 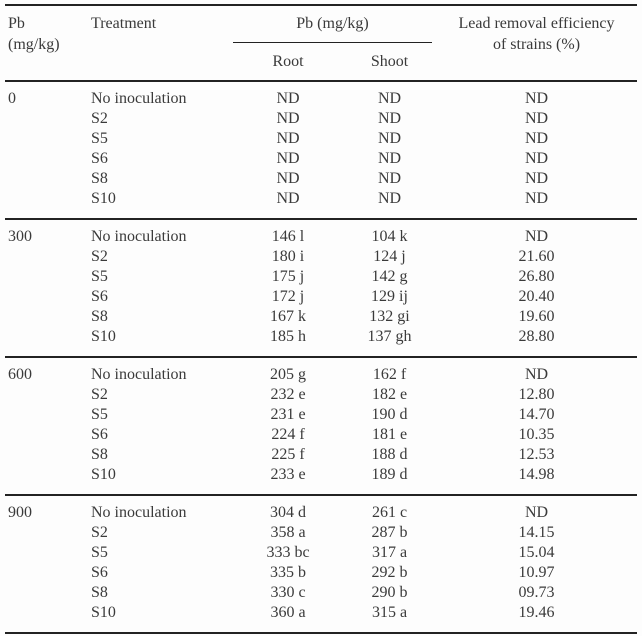 I want to click on shoot-value-cell: 317 a, so click(x=389, y=552).